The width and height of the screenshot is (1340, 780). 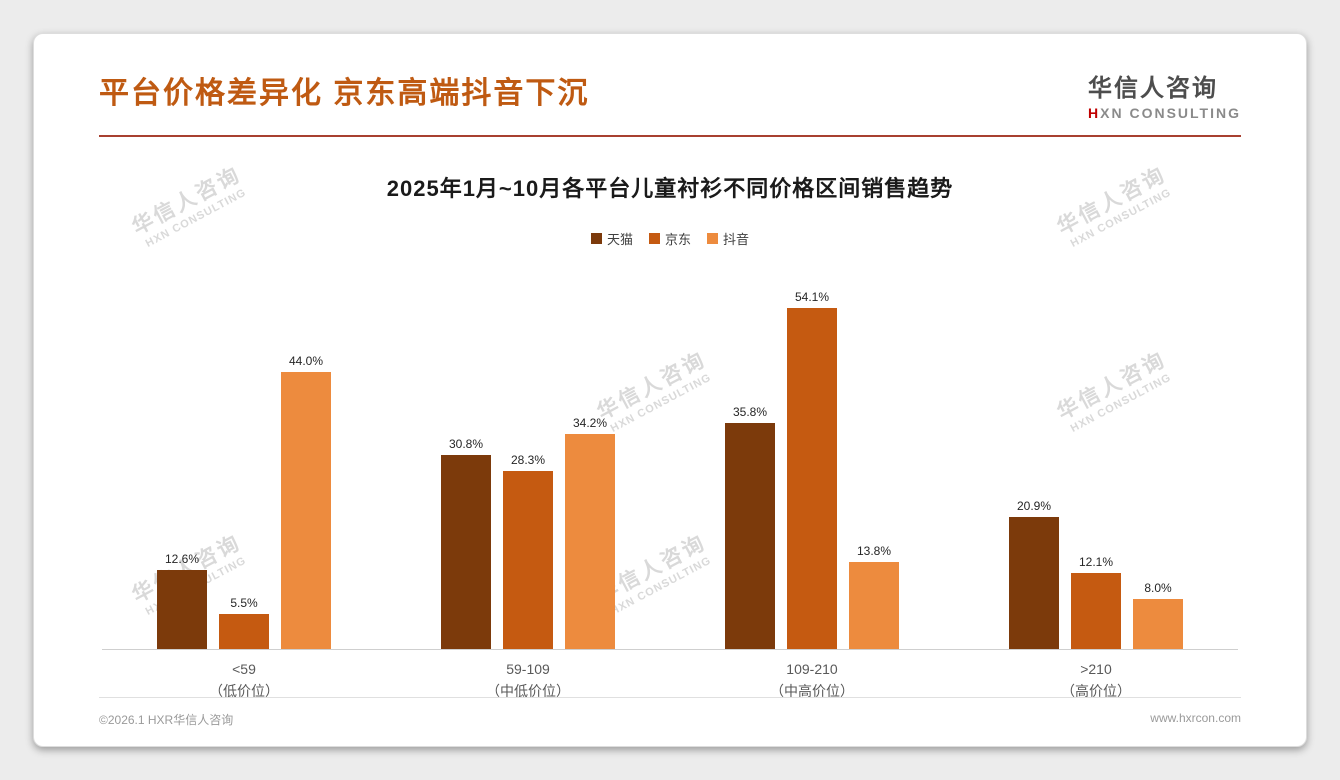 I want to click on bar-value-label: 34.2%, so click(x=590, y=423).